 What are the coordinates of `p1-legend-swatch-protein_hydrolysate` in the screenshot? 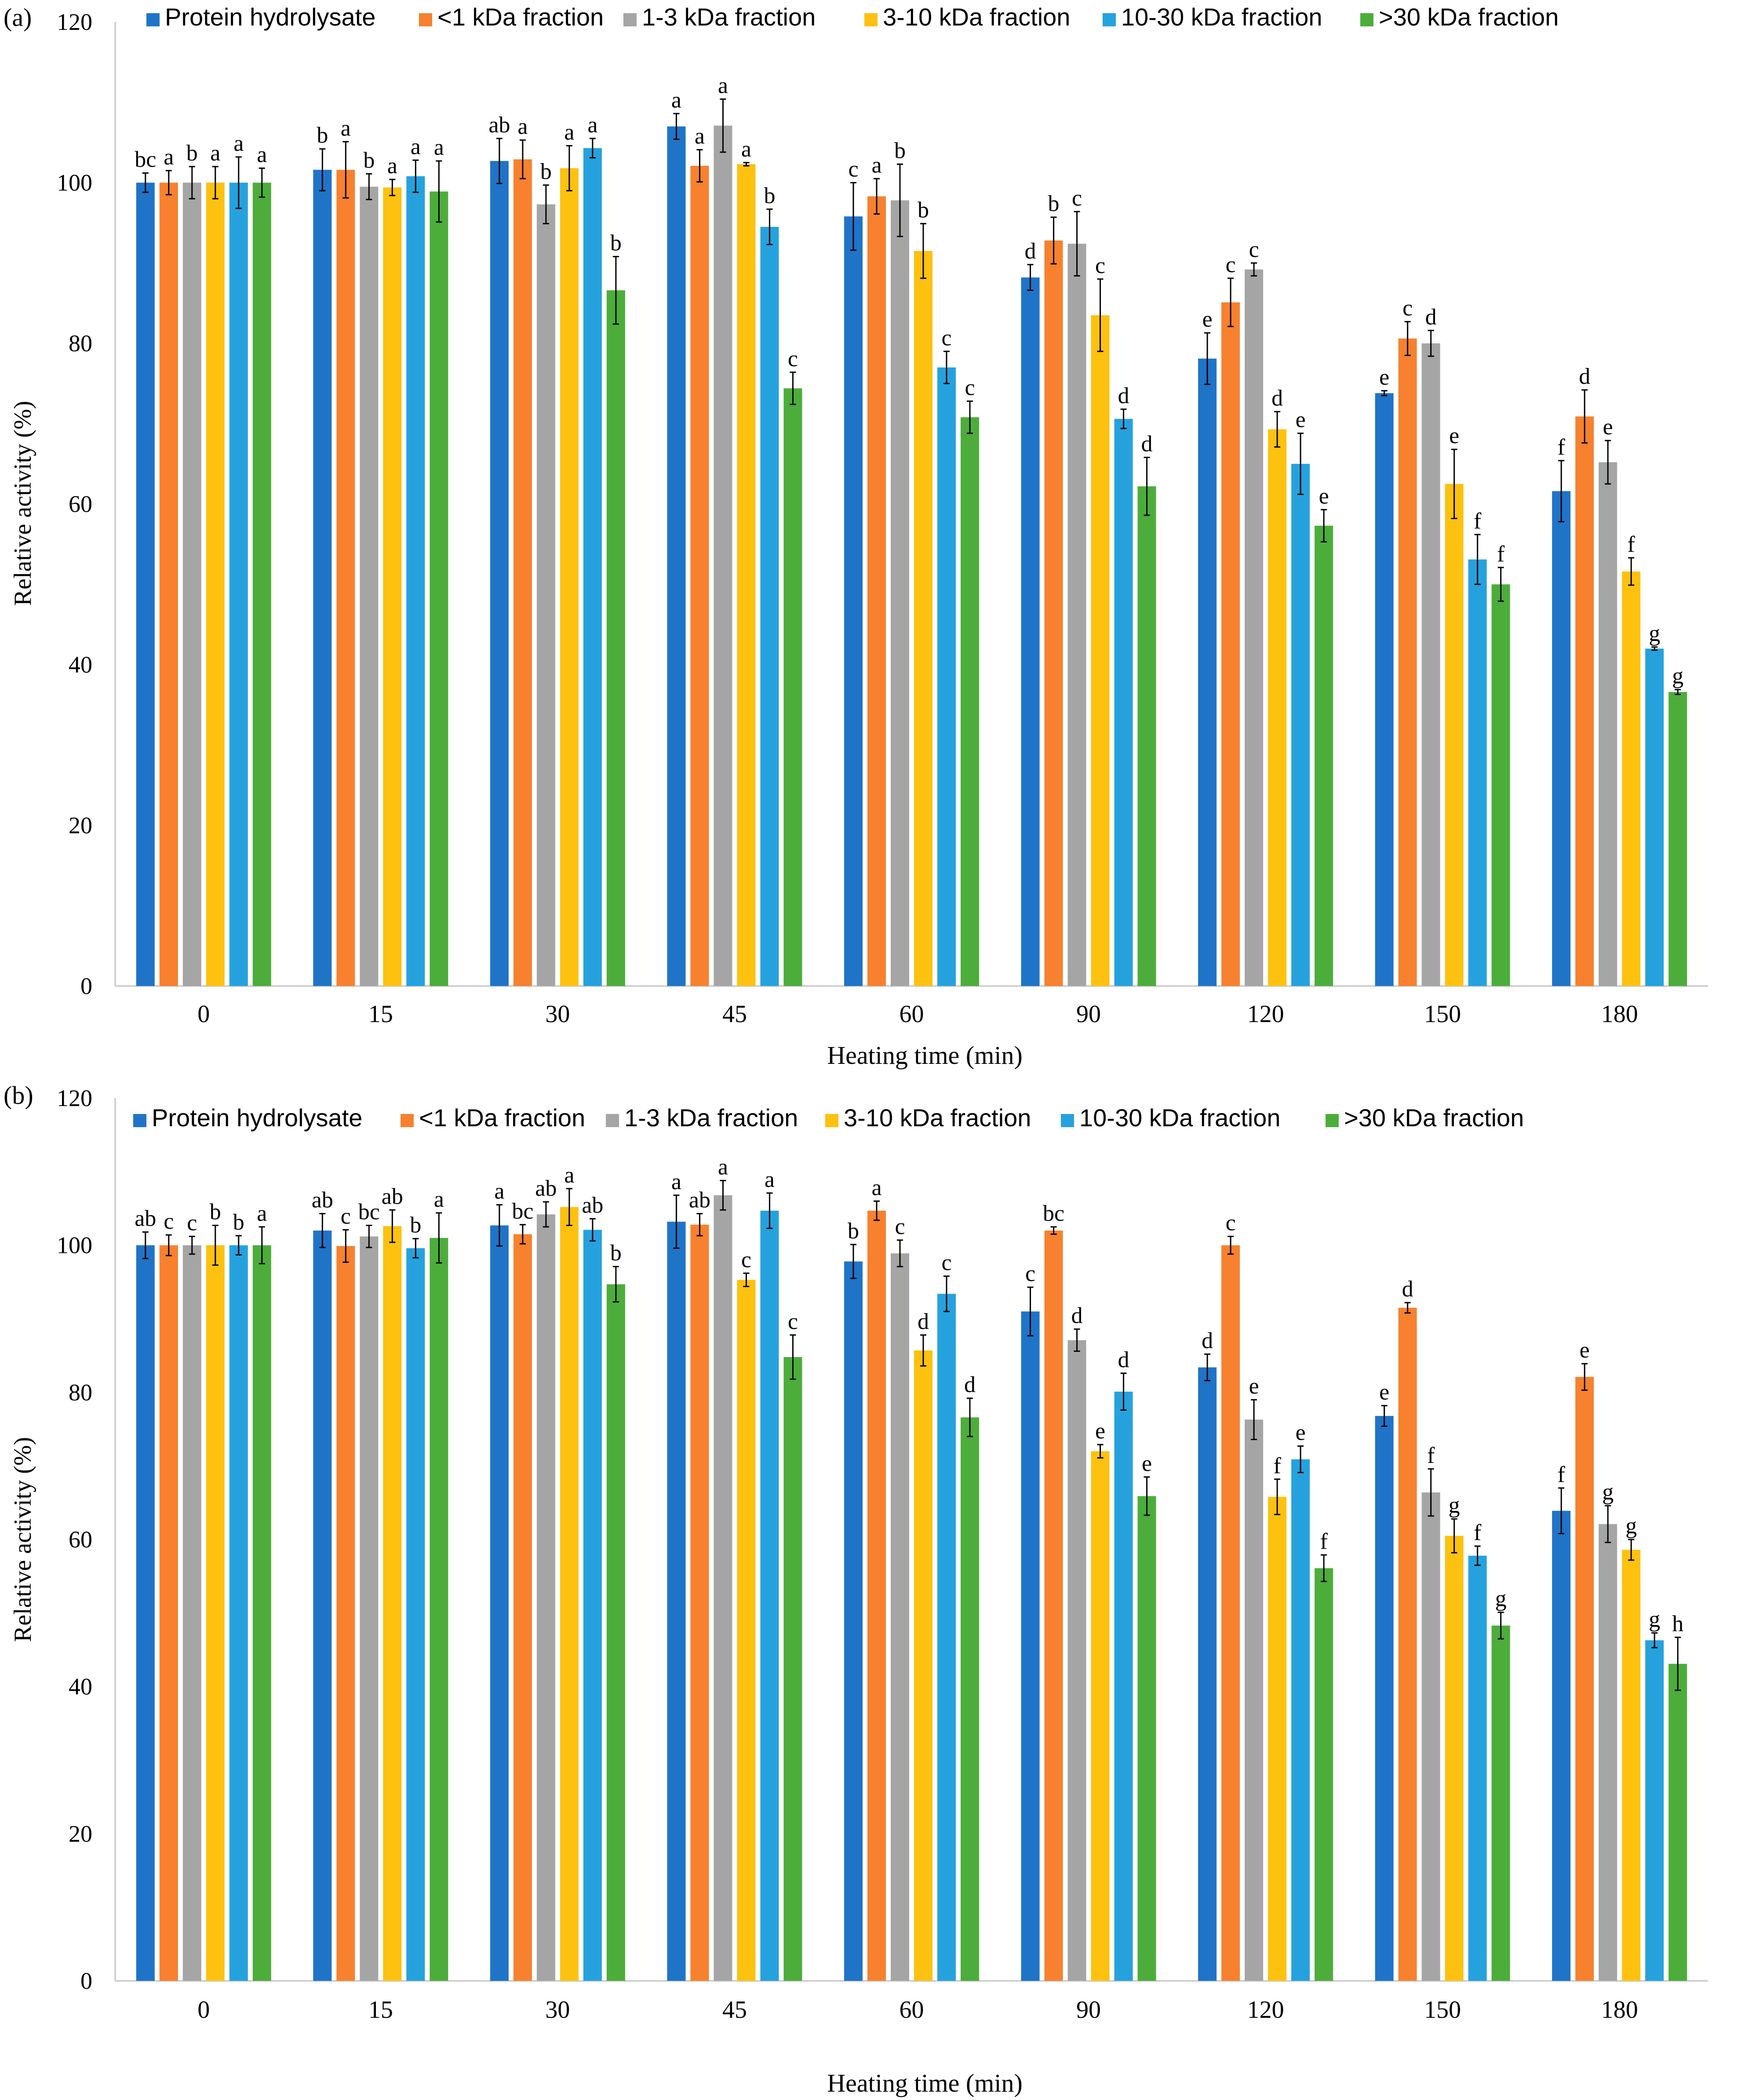 It's located at (139, 1120).